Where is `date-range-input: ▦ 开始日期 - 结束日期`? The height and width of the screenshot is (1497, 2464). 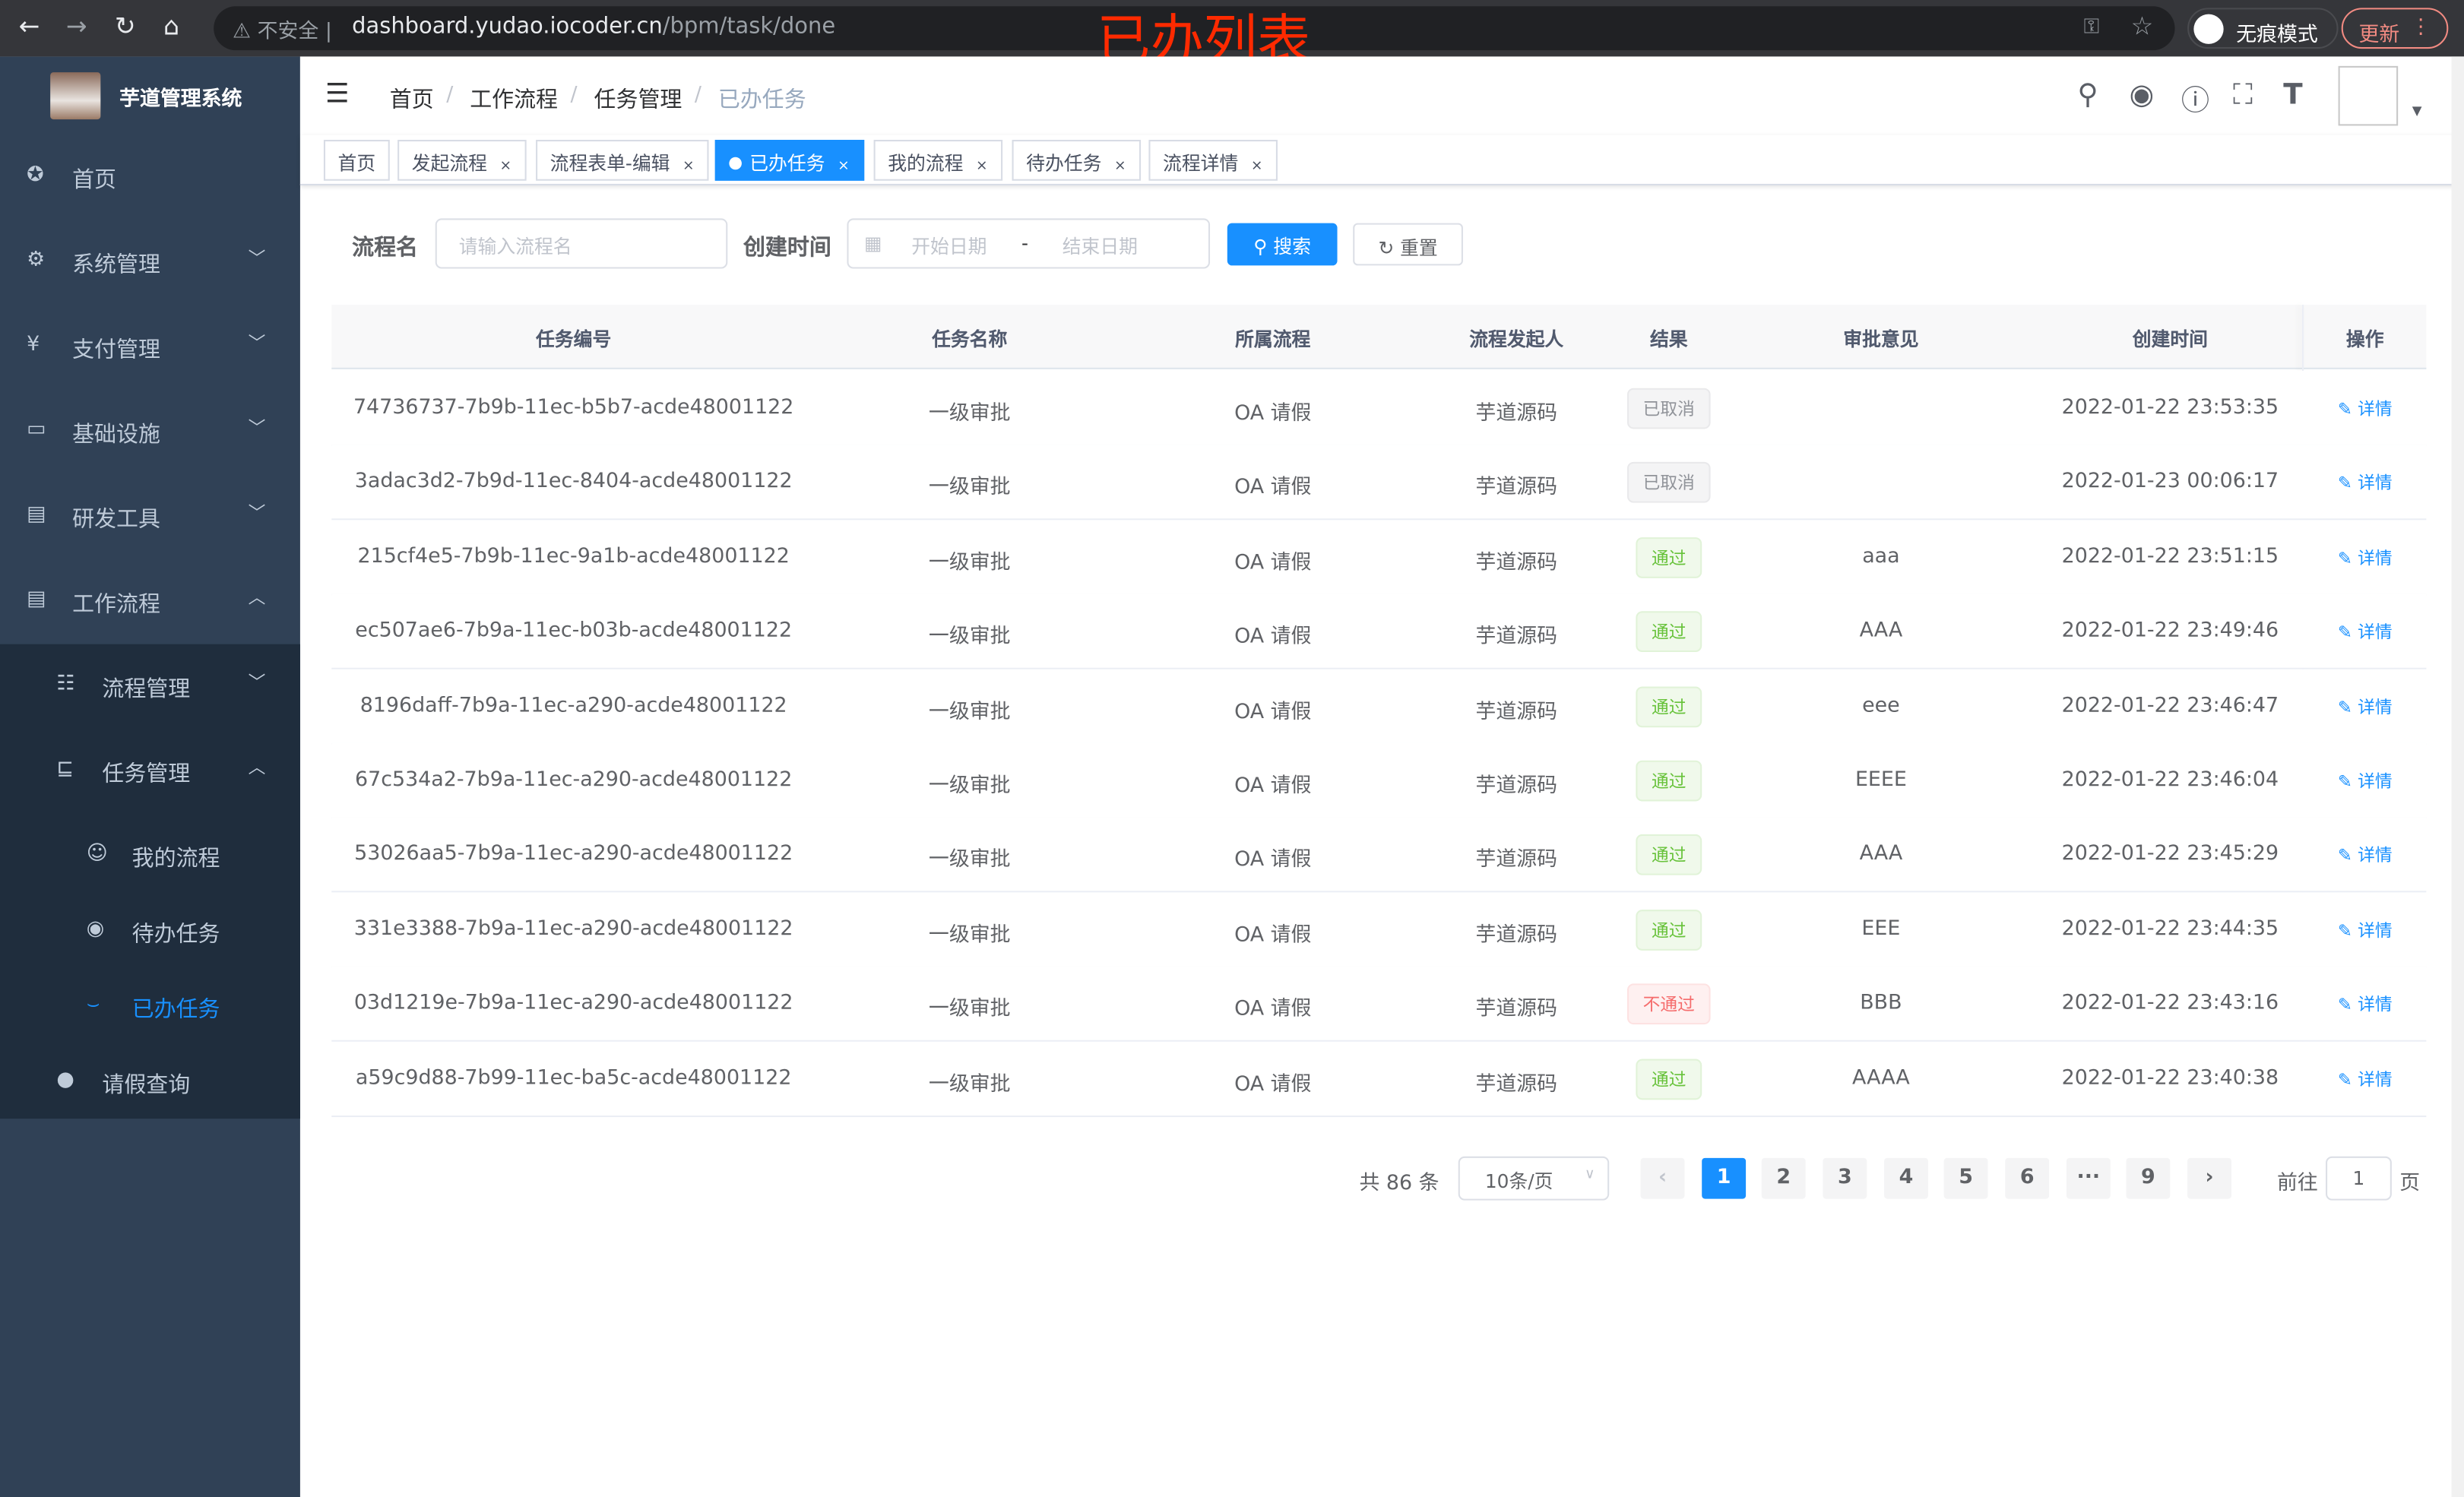
date-range-input: ▦ 开始日期 - 结束日期 is located at coordinates (1029, 244).